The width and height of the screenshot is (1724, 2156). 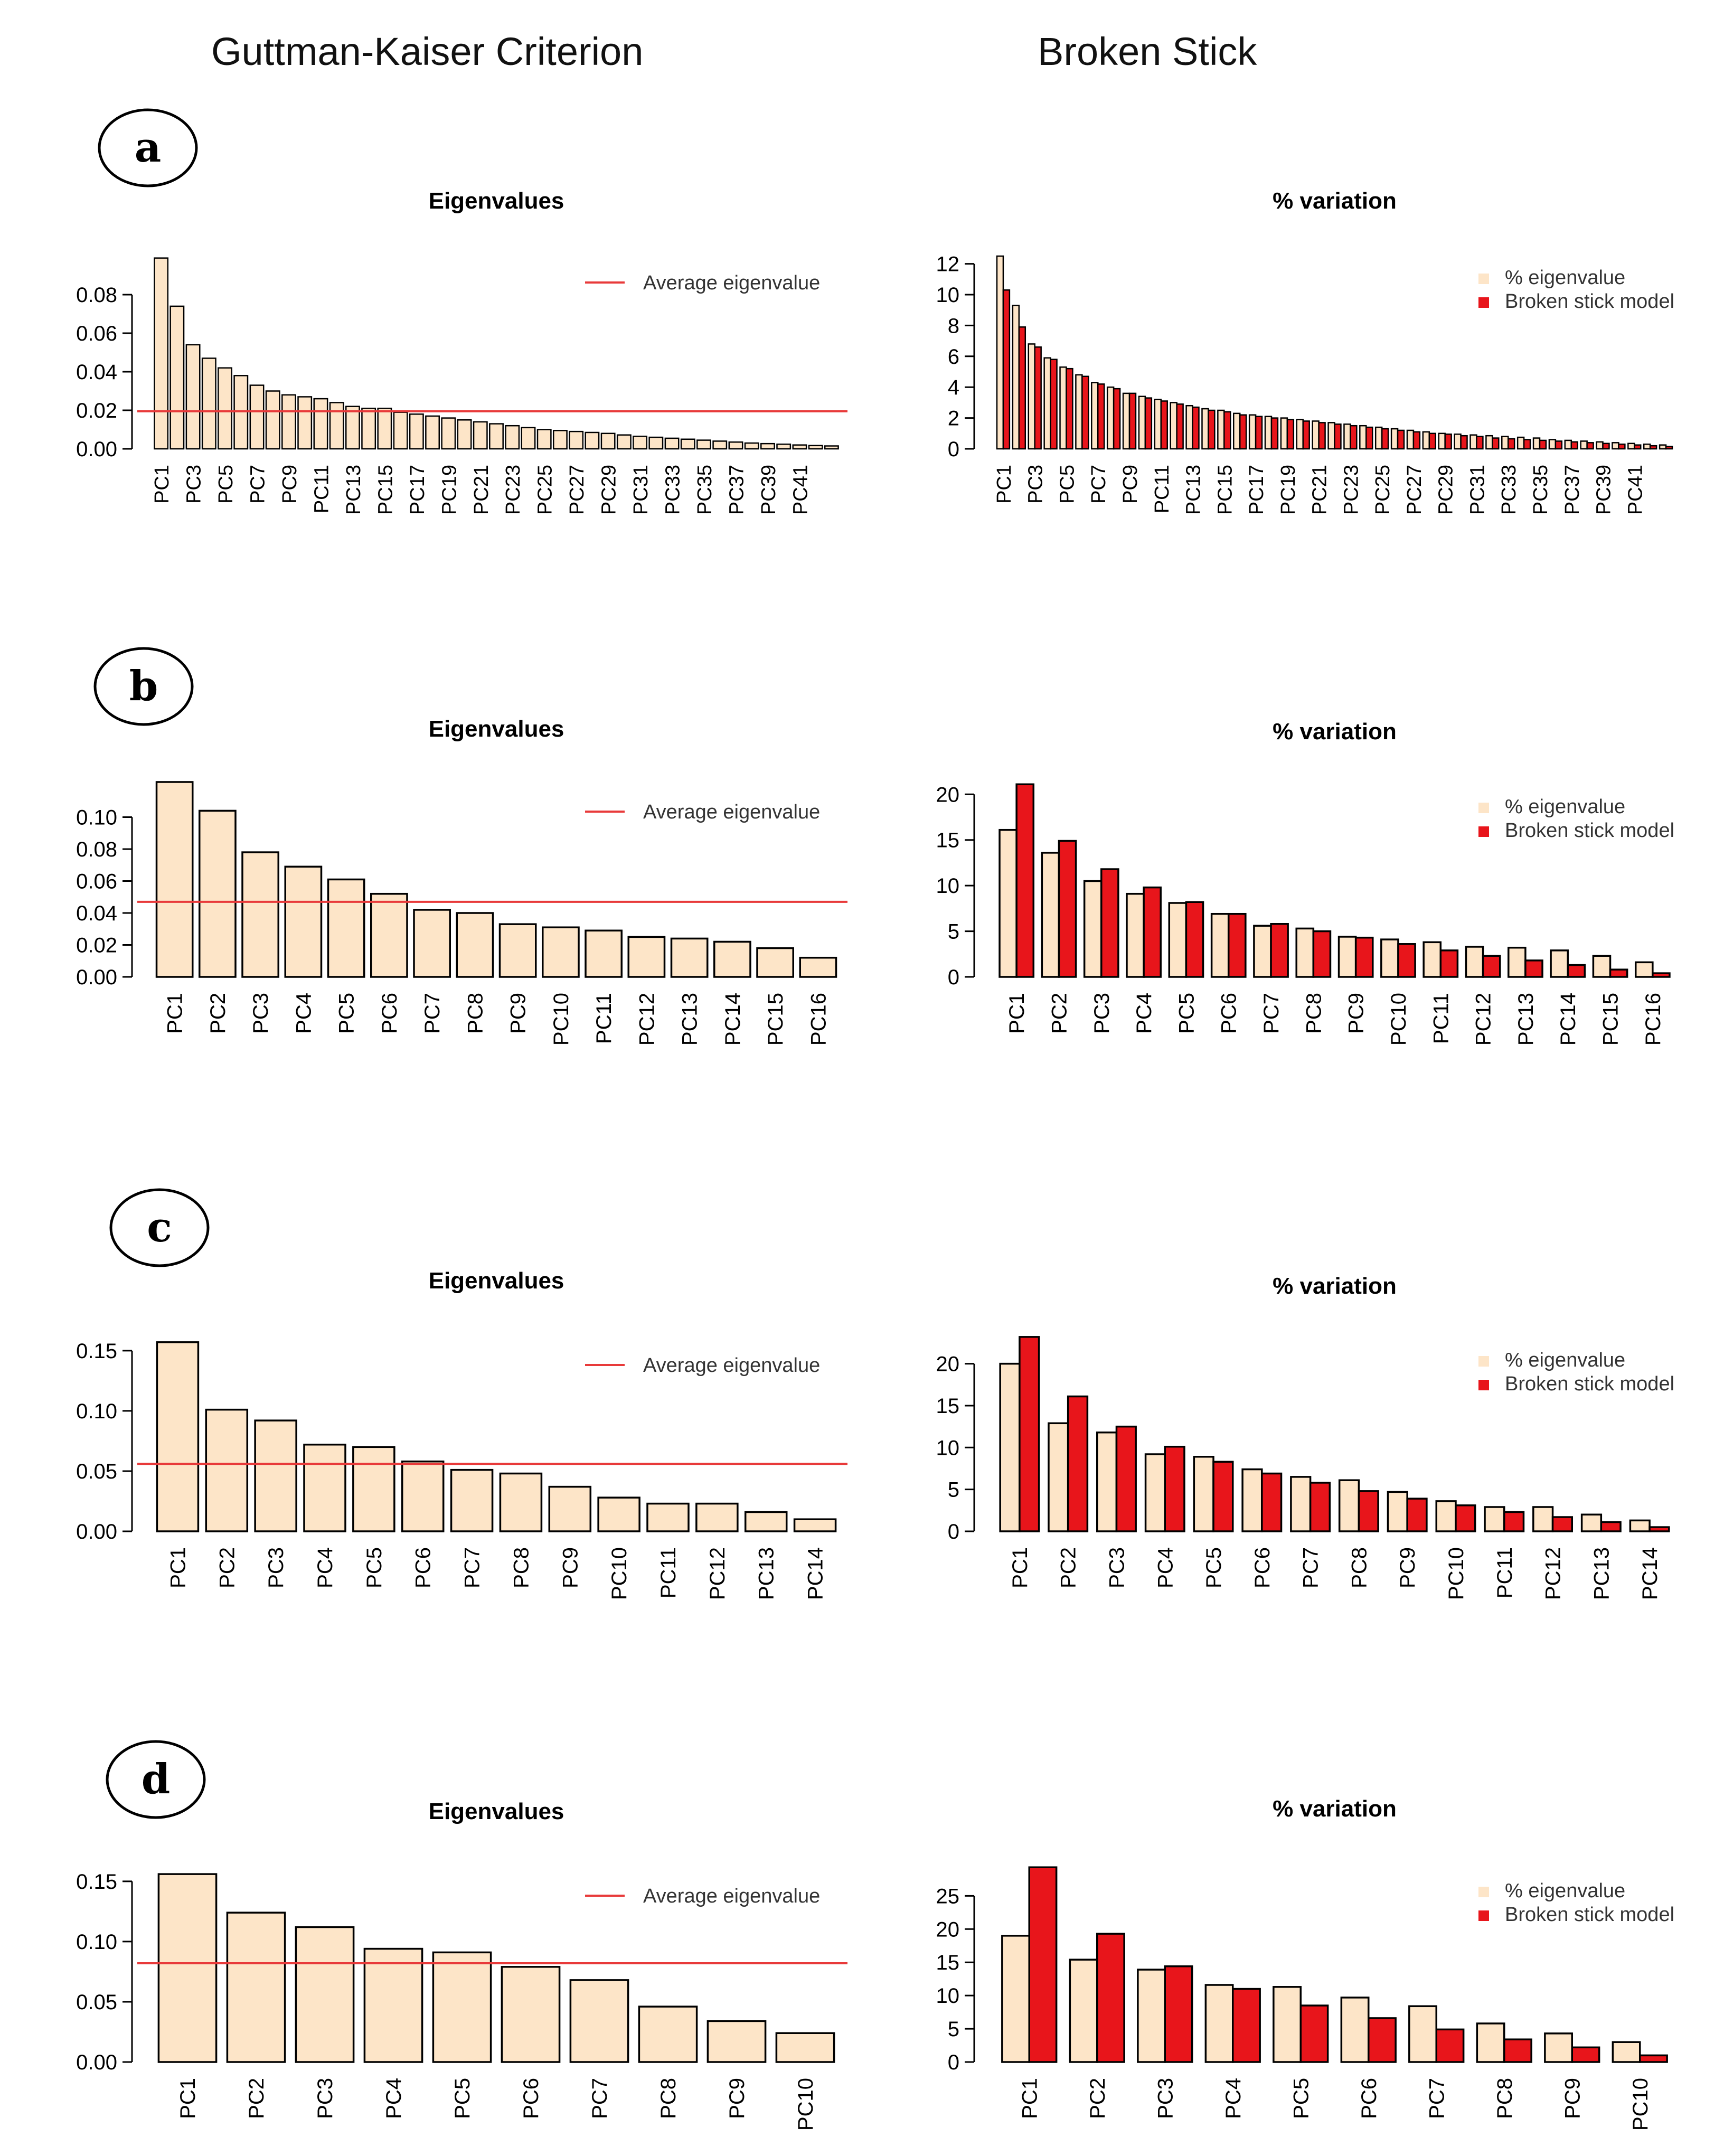 What do you see at coordinates (953, 1490) in the screenshot?
I see `y-tick-label-c-variation: 5` at bounding box center [953, 1490].